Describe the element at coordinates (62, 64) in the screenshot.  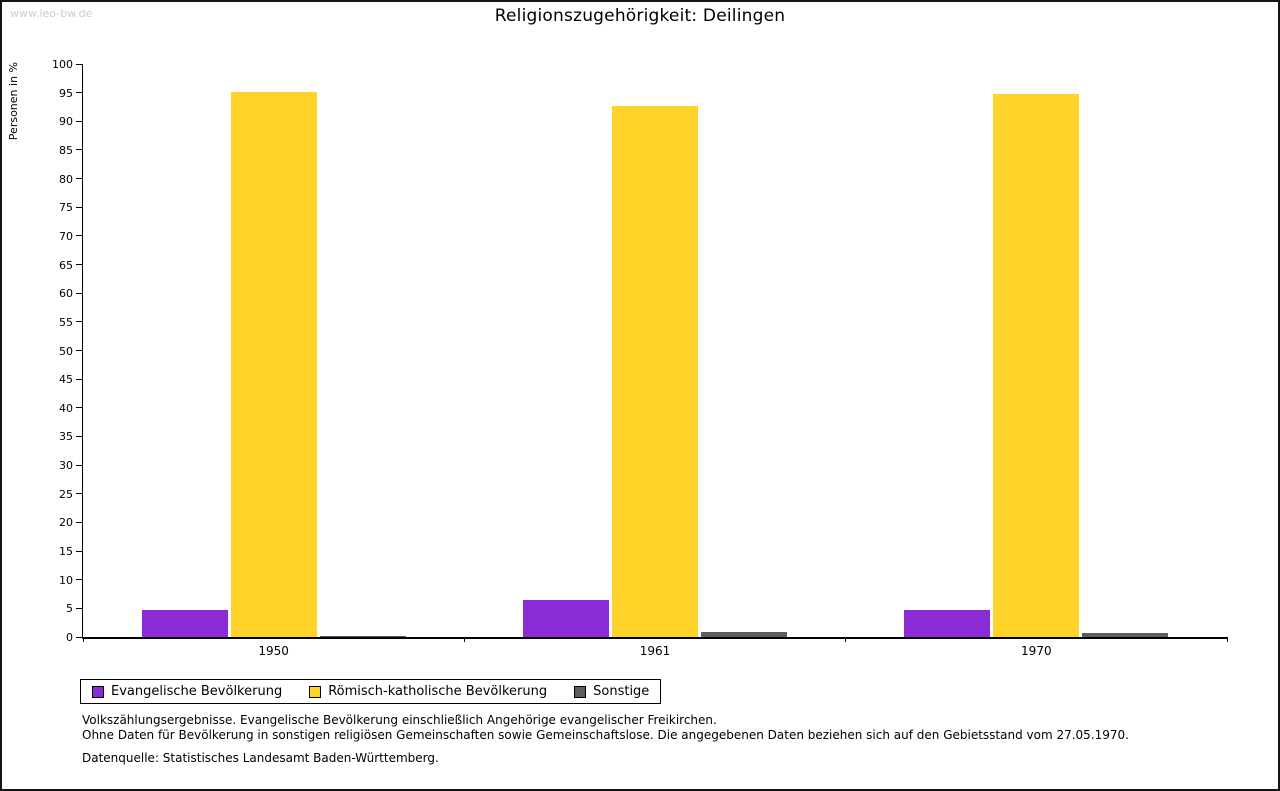
I see `y-tick-label: 100` at that location.